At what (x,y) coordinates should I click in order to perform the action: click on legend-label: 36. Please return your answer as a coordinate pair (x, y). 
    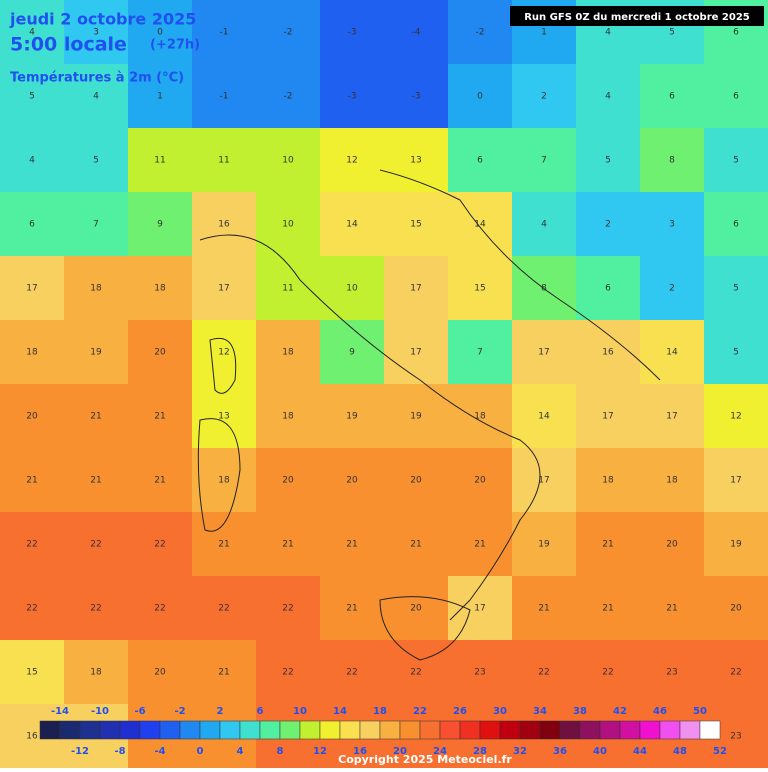
    Looking at the image, I should click on (560, 751).